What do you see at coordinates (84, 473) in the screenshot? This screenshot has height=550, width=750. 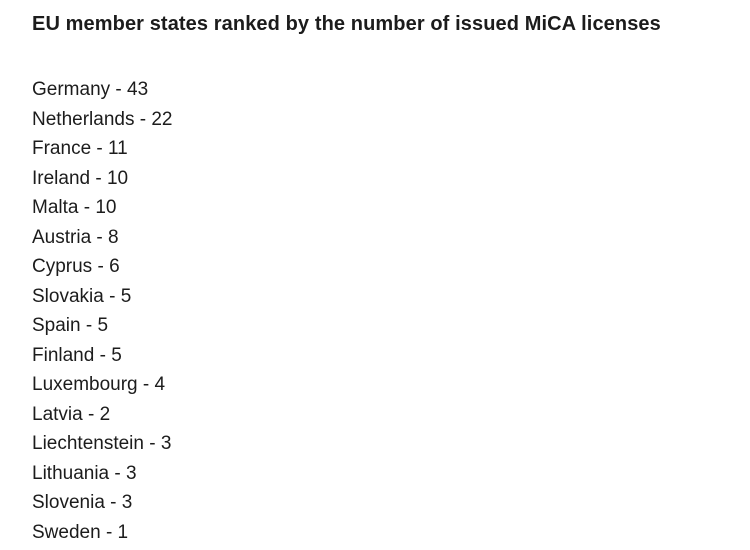 I see `list-item: Lithuania - 3` at bounding box center [84, 473].